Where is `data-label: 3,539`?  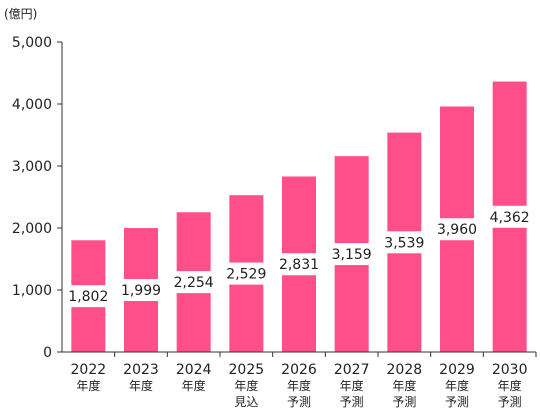
data-label: 3,539 is located at coordinates (404, 243).